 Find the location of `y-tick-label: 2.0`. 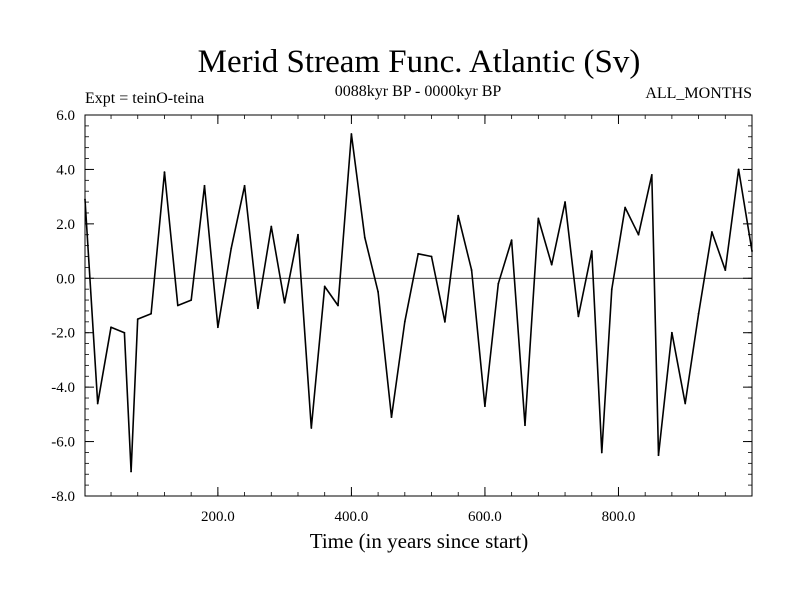

y-tick-label: 2.0 is located at coordinates (65, 225).